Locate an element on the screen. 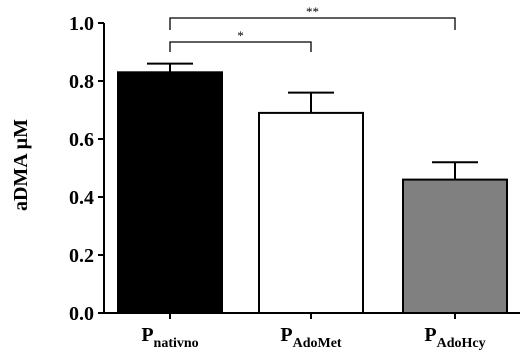 Image resolution: width=520 pixels, height=354 pixels. x-tick-label-subscript: AdoHcy is located at coordinates (461, 343).